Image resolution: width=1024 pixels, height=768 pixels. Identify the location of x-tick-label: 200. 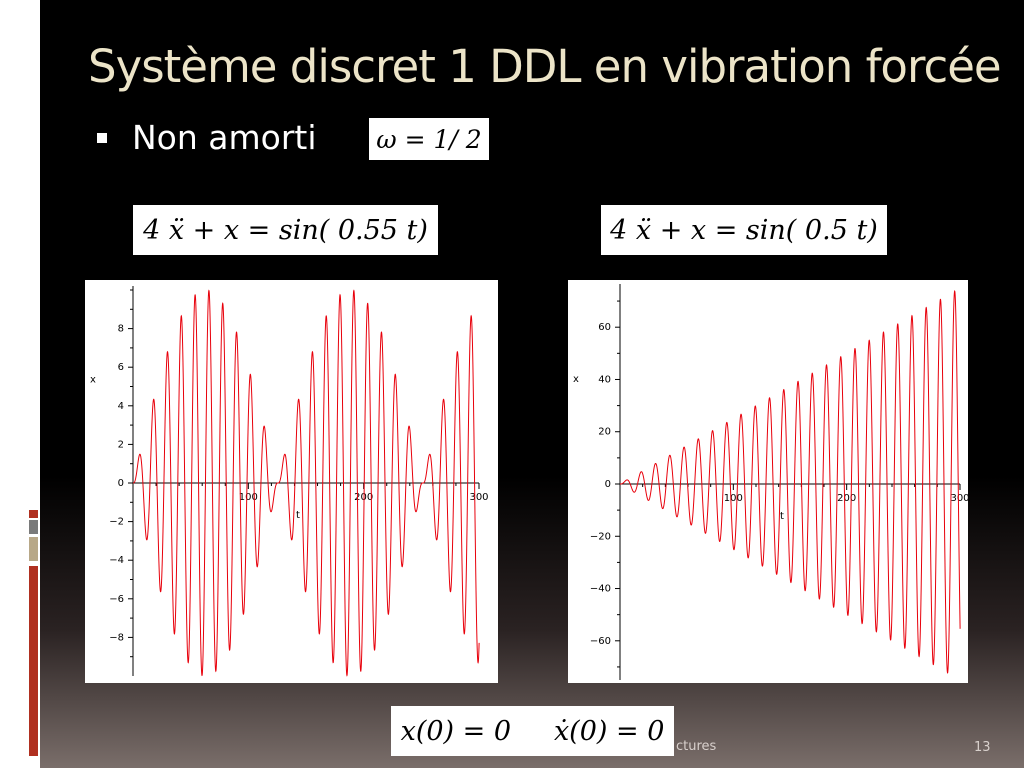
(846, 498).